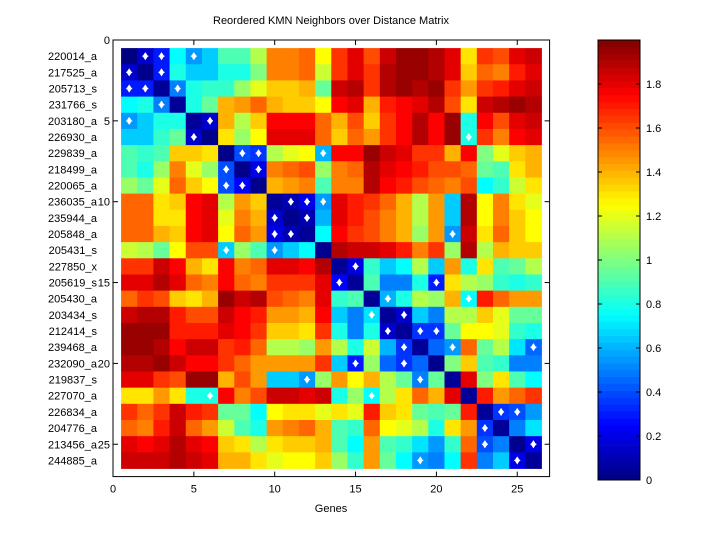  What do you see at coordinates (653, 129) in the screenshot?
I see `colorbar-tick-label: 1.6` at bounding box center [653, 129].